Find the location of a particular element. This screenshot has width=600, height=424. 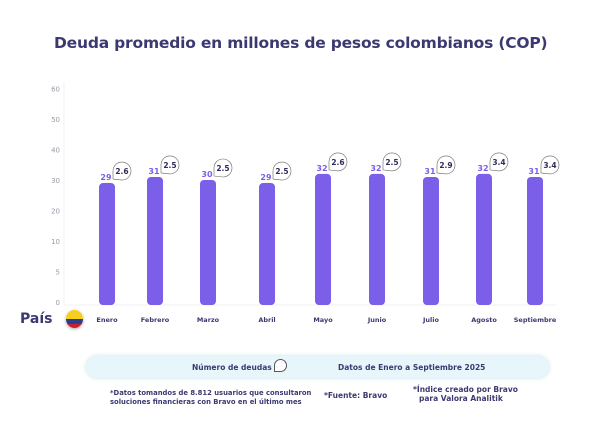

y-tick-label: 10 is located at coordinates (55, 242).